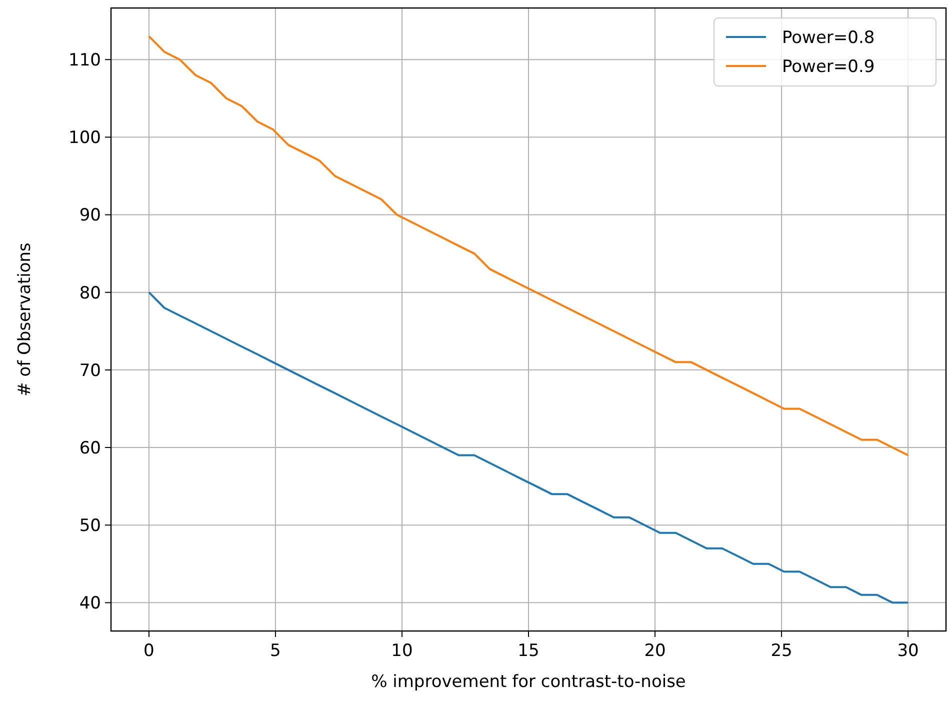  I want to click on x-axis-title: % improvement for contrast-to-noise, so click(528, 682).